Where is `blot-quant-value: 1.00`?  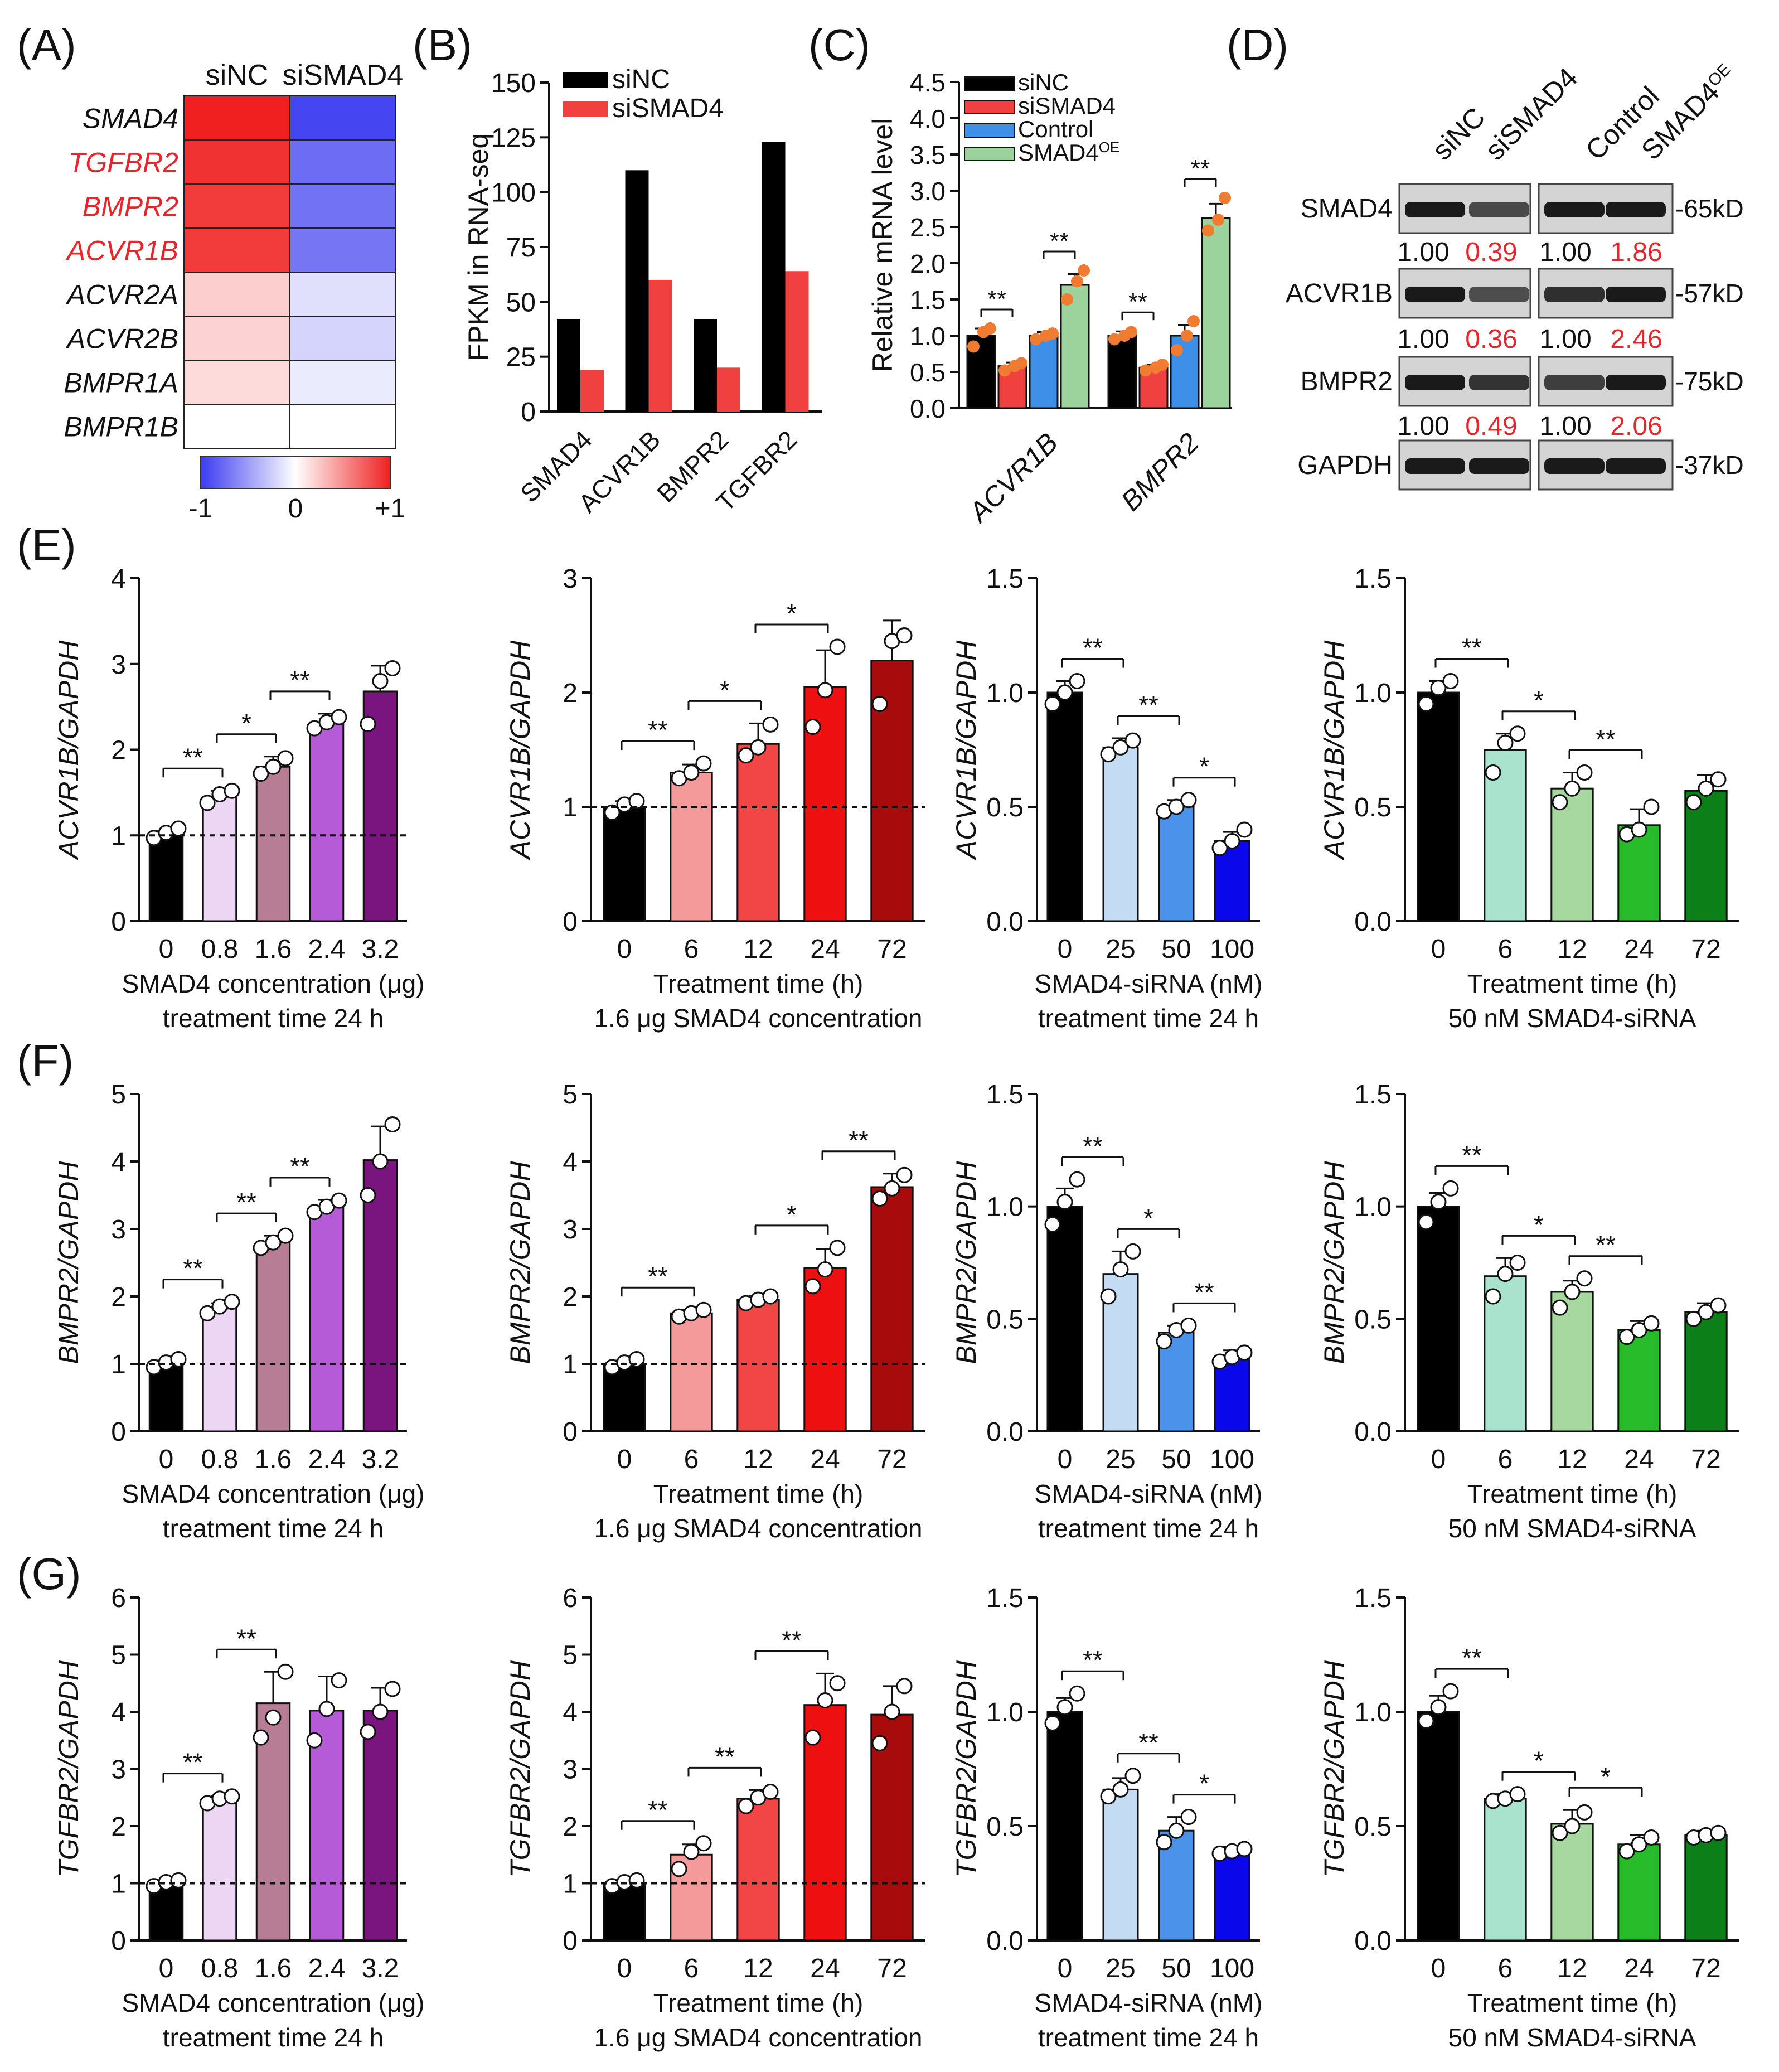 blot-quant-value: 1.00 is located at coordinates (1423, 339).